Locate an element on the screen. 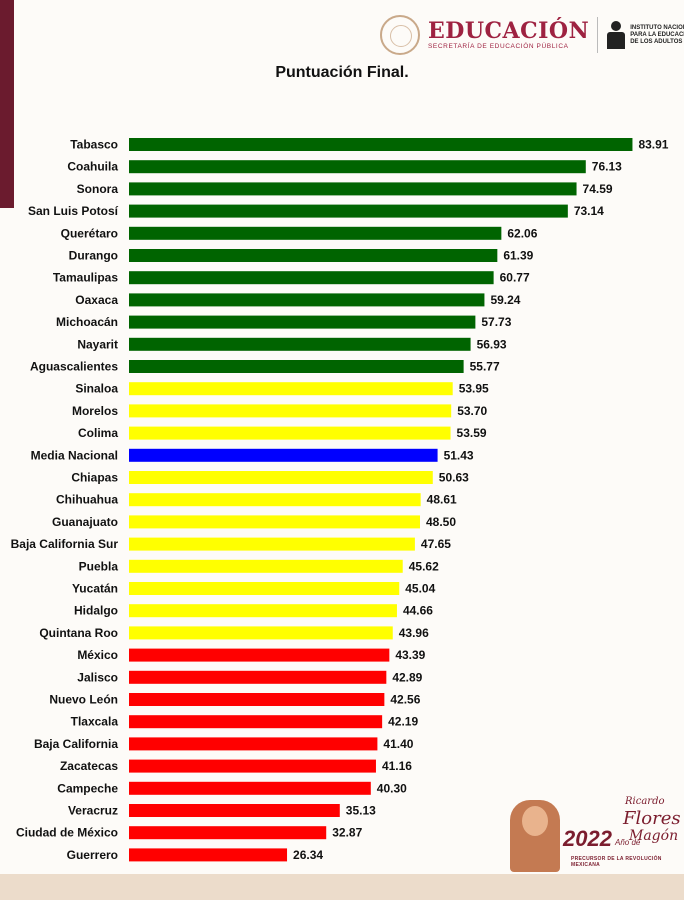 The width and height of the screenshot is (684, 900). bar-zacatecas is located at coordinates (252, 766).